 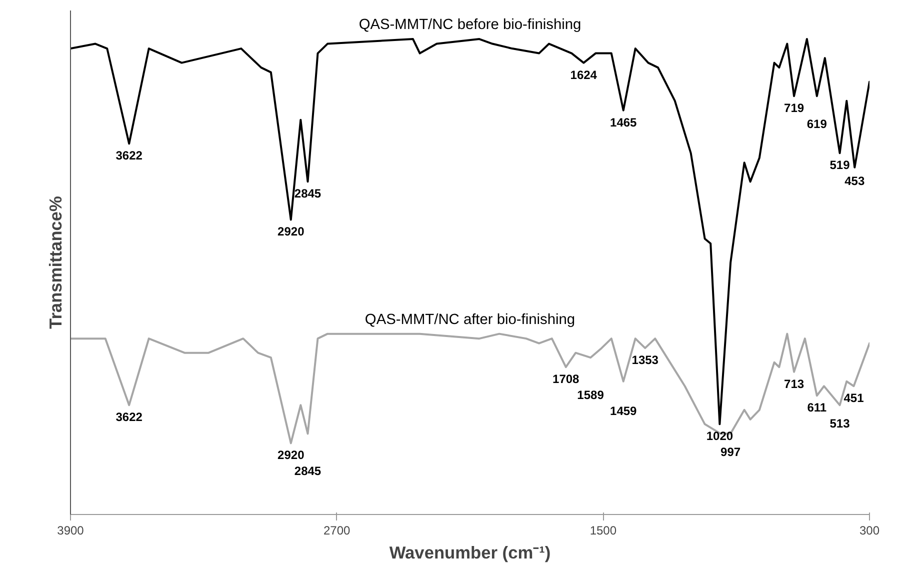 I want to click on annotation: 997, so click(x=730, y=452).